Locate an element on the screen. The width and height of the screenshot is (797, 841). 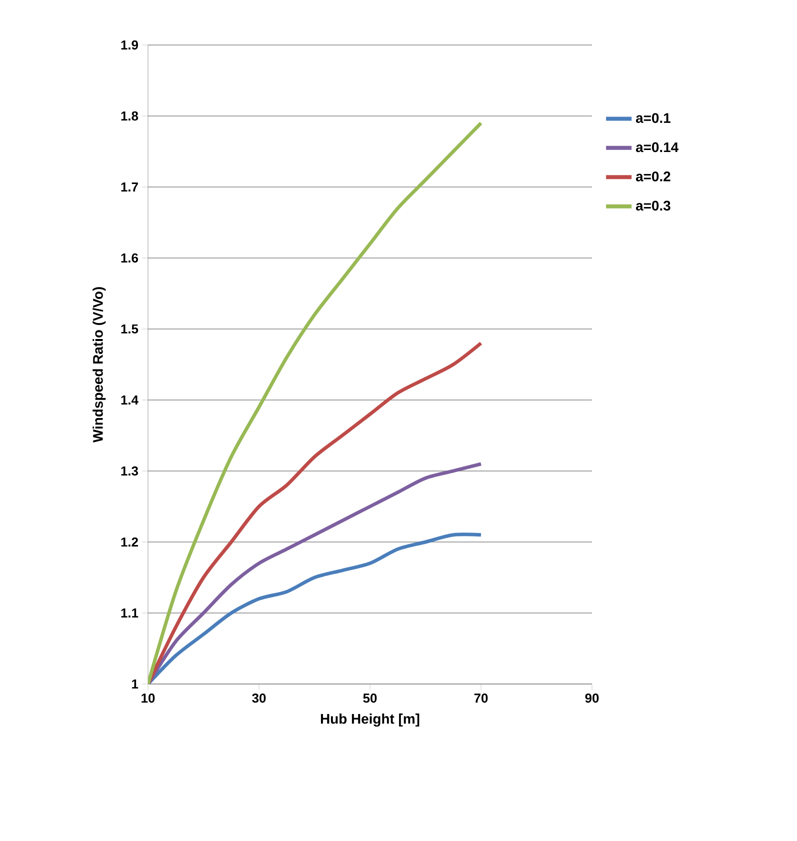
y-tick-label: 1.9 is located at coordinates (129, 45).